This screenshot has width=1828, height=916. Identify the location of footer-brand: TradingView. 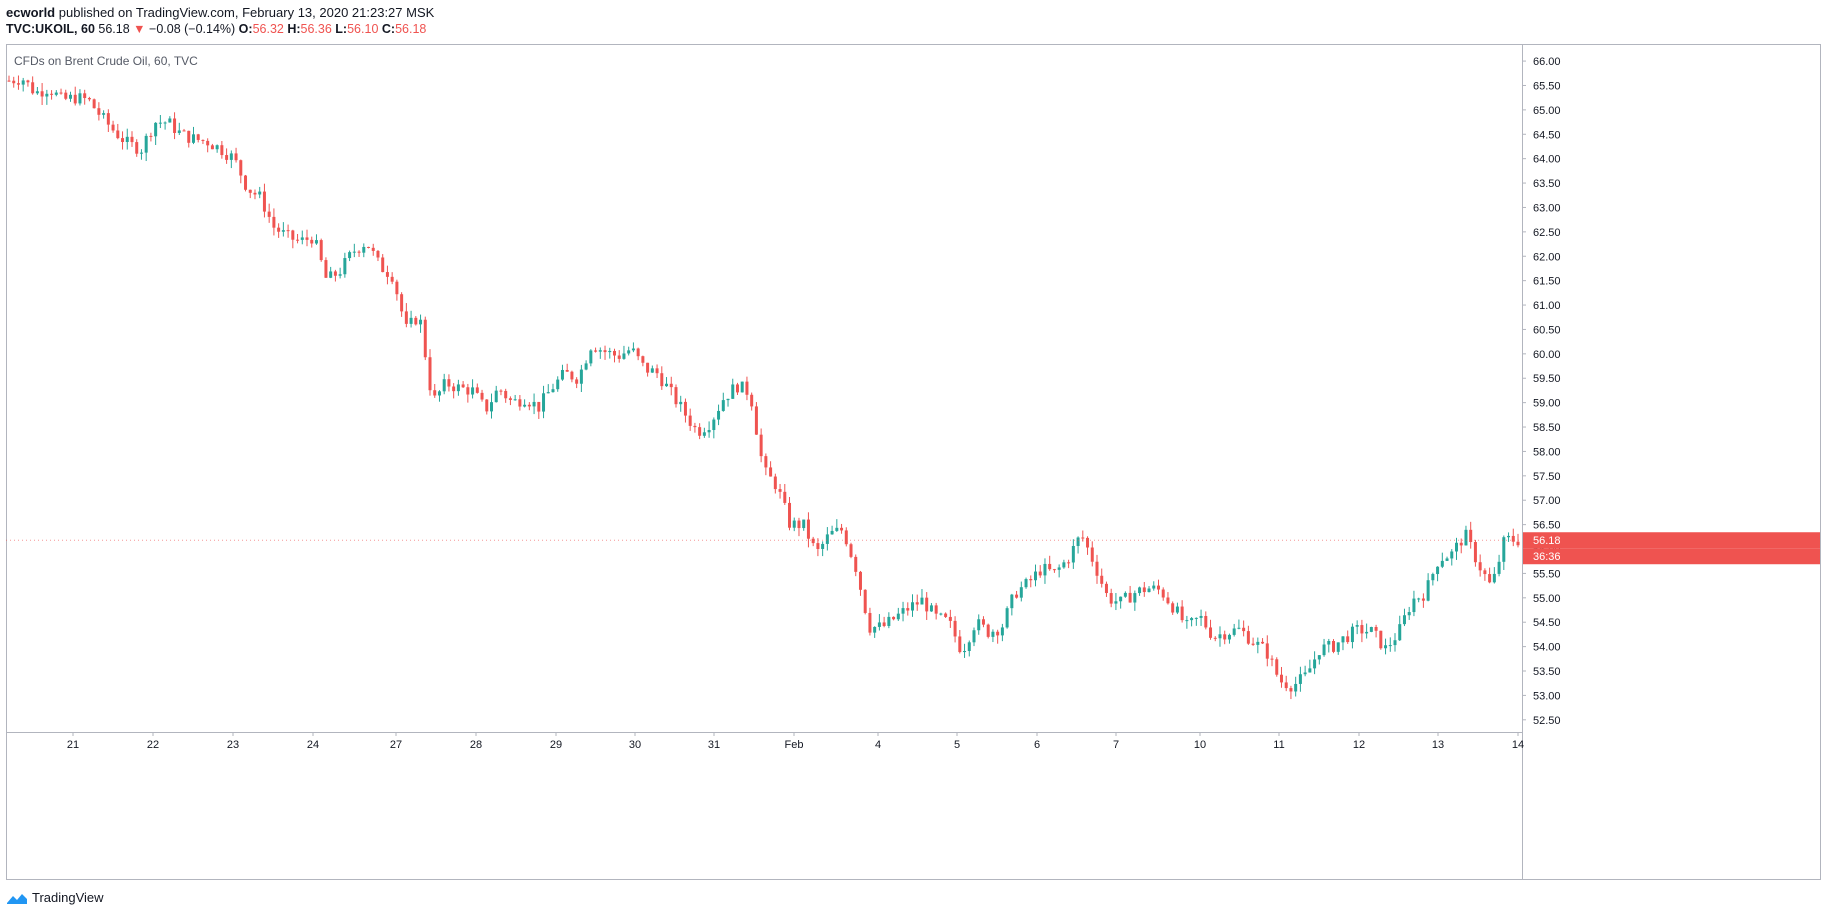
(68, 897).